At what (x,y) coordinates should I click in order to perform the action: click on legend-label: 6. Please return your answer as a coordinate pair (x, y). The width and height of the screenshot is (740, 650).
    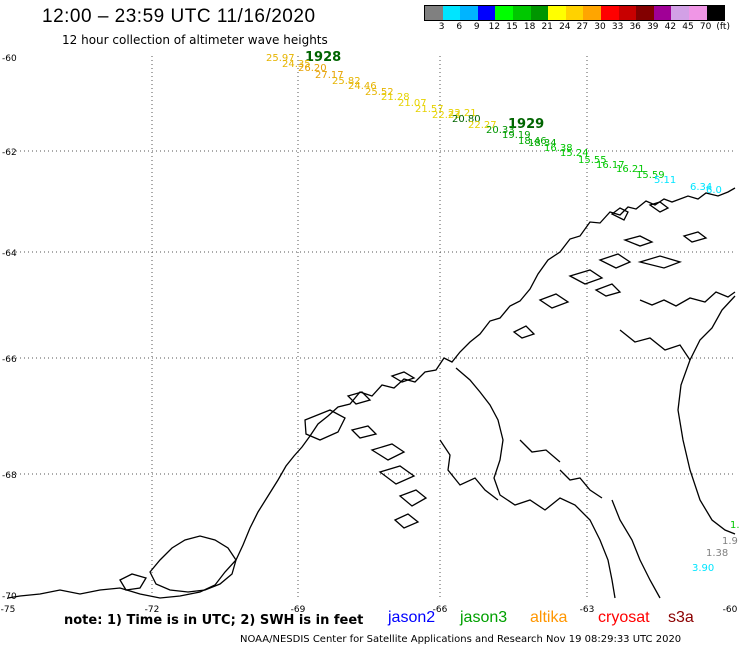
    Looking at the image, I should click on (459, 27).